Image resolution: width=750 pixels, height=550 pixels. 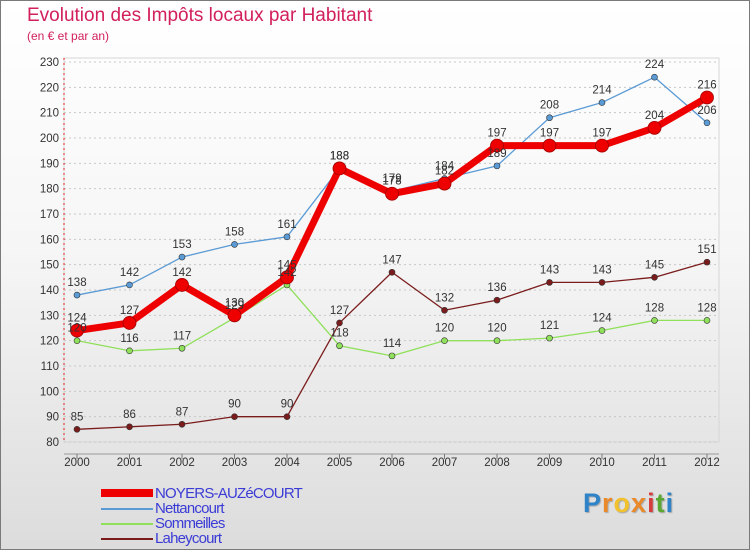 What do you see at coordinates (127, 524) in the screenshot?
I see `legend-swatch-sommeilles` at bounding box center [127, 524].